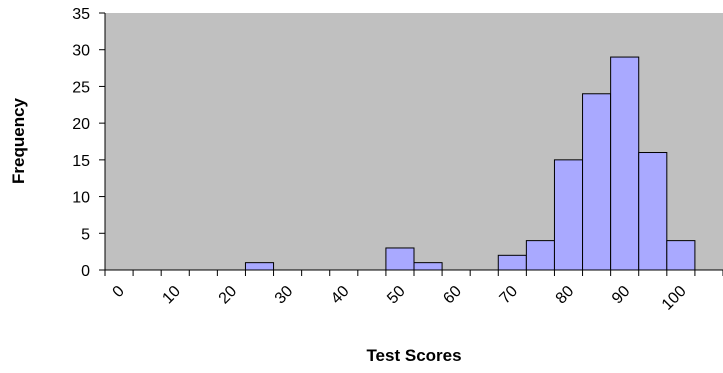 This screenshot has width=723, height=373. I want to click on x-tick-label: 50, so click(396, 295).